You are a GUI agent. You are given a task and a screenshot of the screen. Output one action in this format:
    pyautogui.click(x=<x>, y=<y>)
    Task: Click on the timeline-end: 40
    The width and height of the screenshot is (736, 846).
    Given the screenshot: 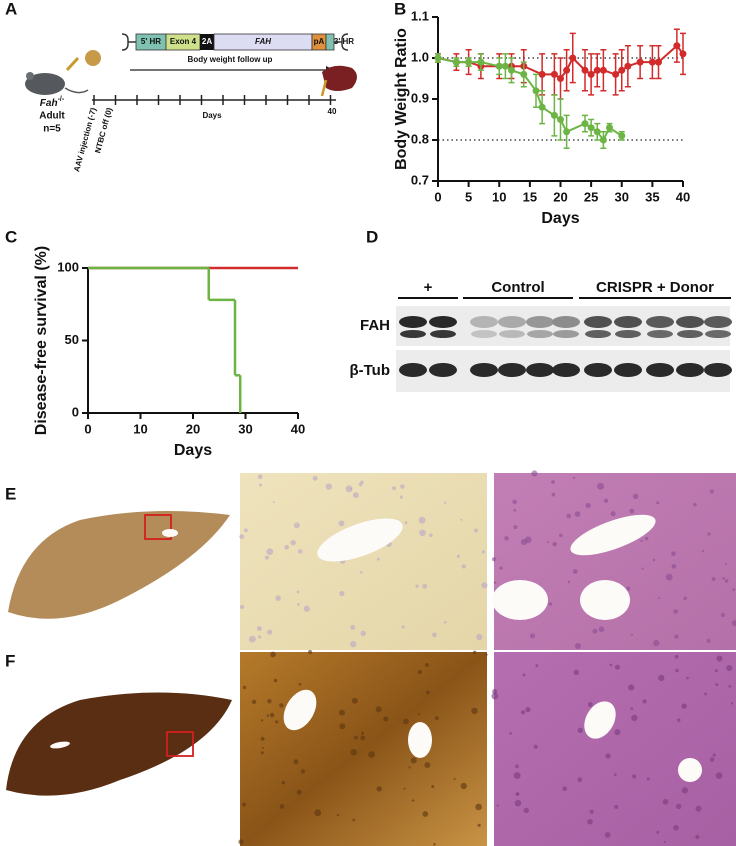 What is the action you would take?
    pyautogui.click(x=332, y=111)
    